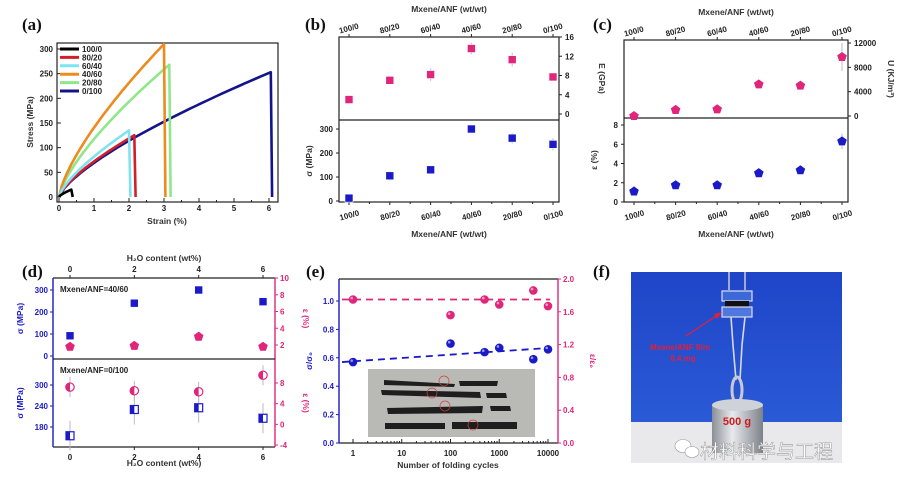 The height and width of the screenshot is (483, 897). I want to click on x-tick-label: 5, so click(234, 208).